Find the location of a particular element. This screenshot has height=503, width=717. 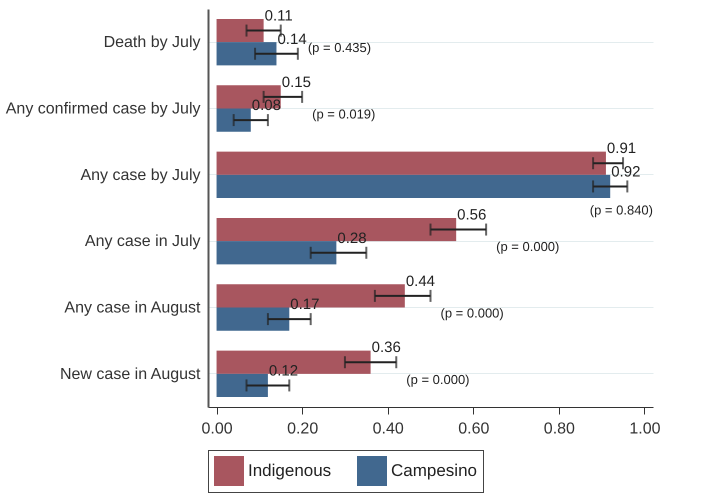

y-tick-label: Any confirmed case by July is located at coordinates (103, 109).